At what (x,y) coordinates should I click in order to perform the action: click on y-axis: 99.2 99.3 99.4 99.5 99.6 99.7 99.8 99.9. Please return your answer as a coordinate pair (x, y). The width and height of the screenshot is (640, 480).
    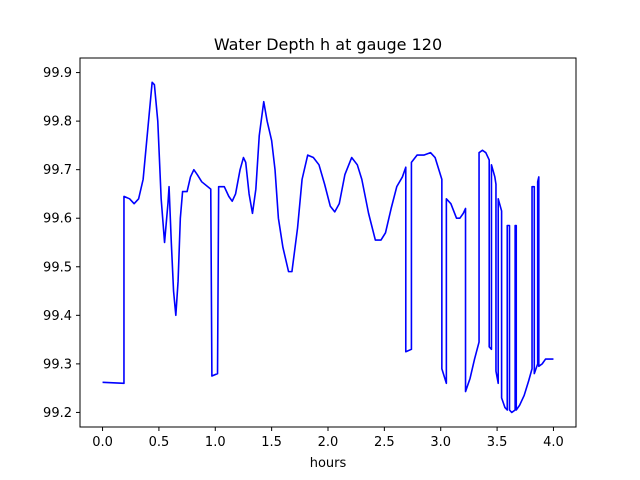
    Looking at the image, I should click on (61, 243).